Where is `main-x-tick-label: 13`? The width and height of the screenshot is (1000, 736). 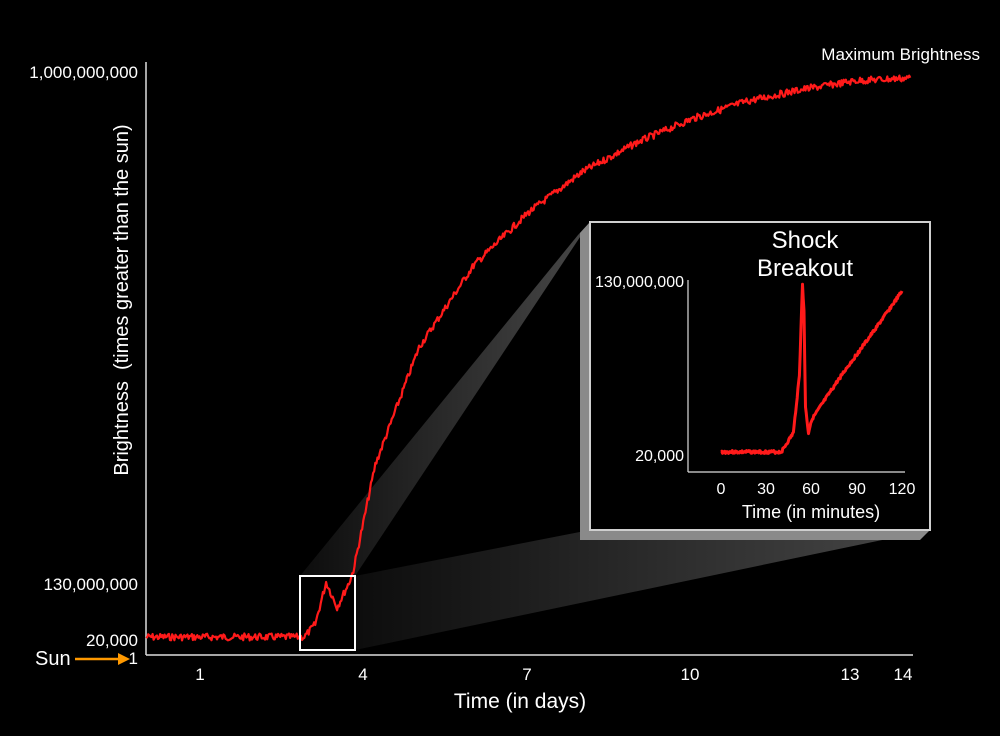 main-x-tick-label: 13 is located at coordinates (850, 674).